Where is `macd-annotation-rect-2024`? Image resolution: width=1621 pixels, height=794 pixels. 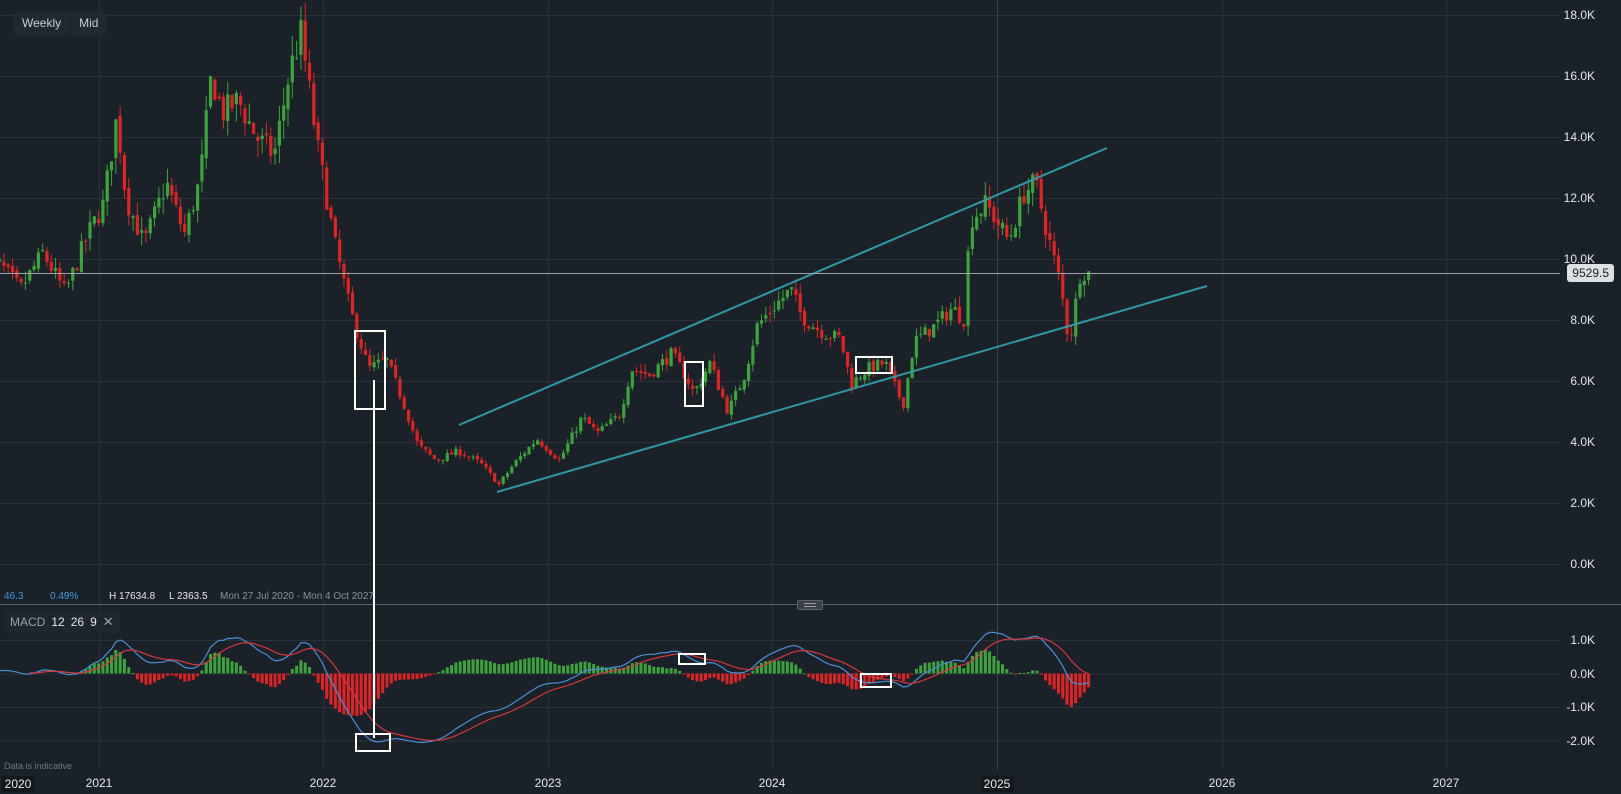 macd-annotation-rect-2024 is located at coordinates (876, 680).